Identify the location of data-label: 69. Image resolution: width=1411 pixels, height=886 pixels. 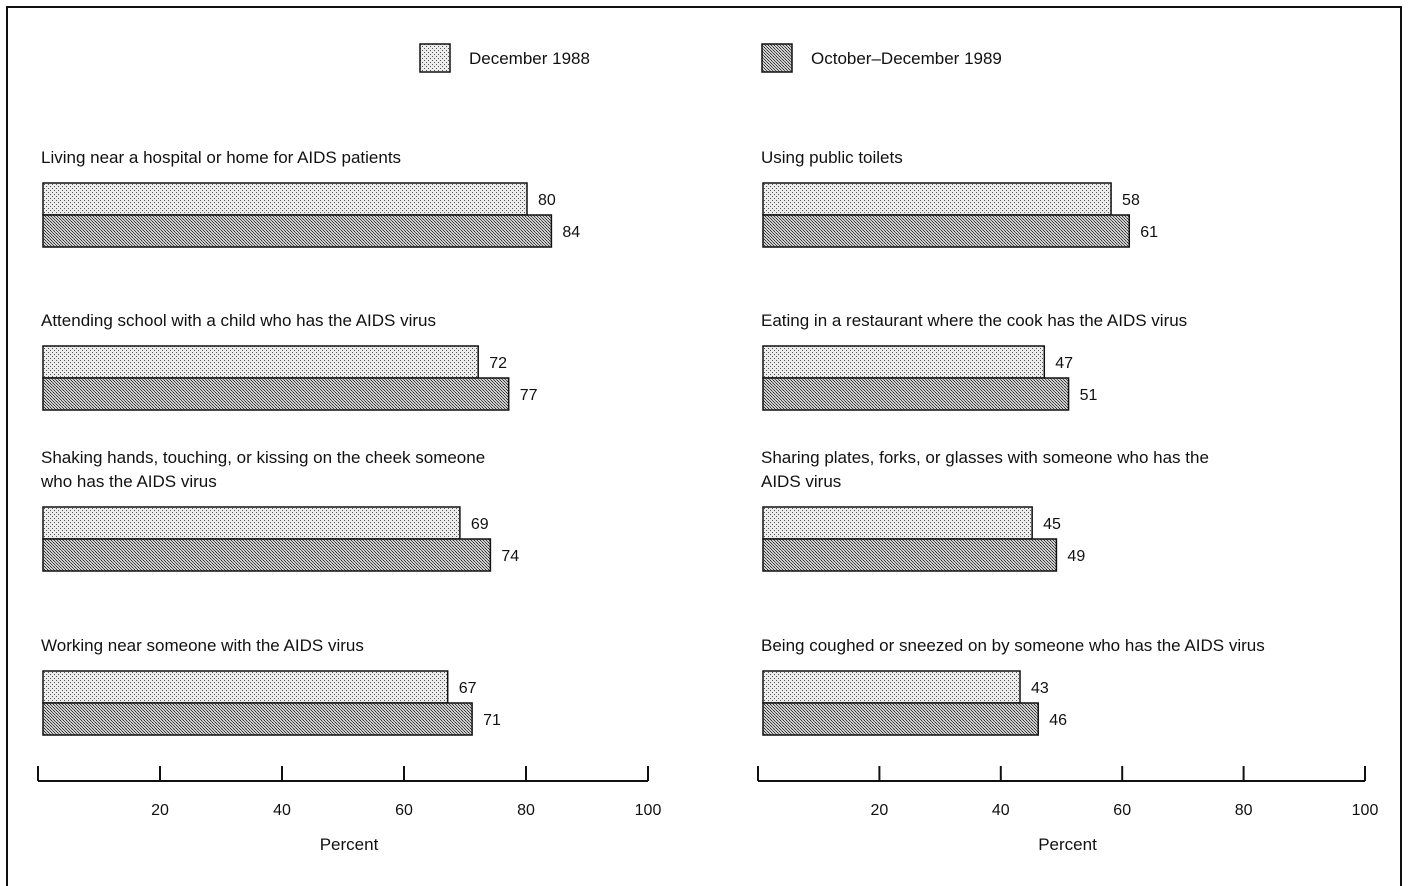
(480, 524).